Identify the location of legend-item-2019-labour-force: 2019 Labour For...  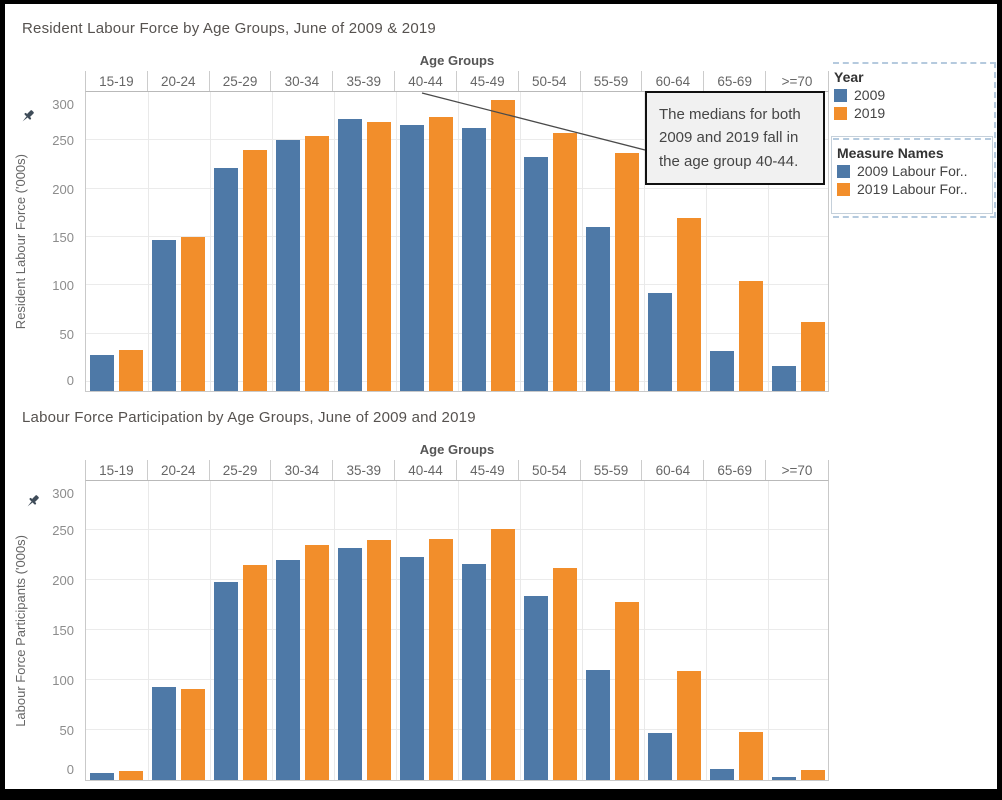
(914, 189).